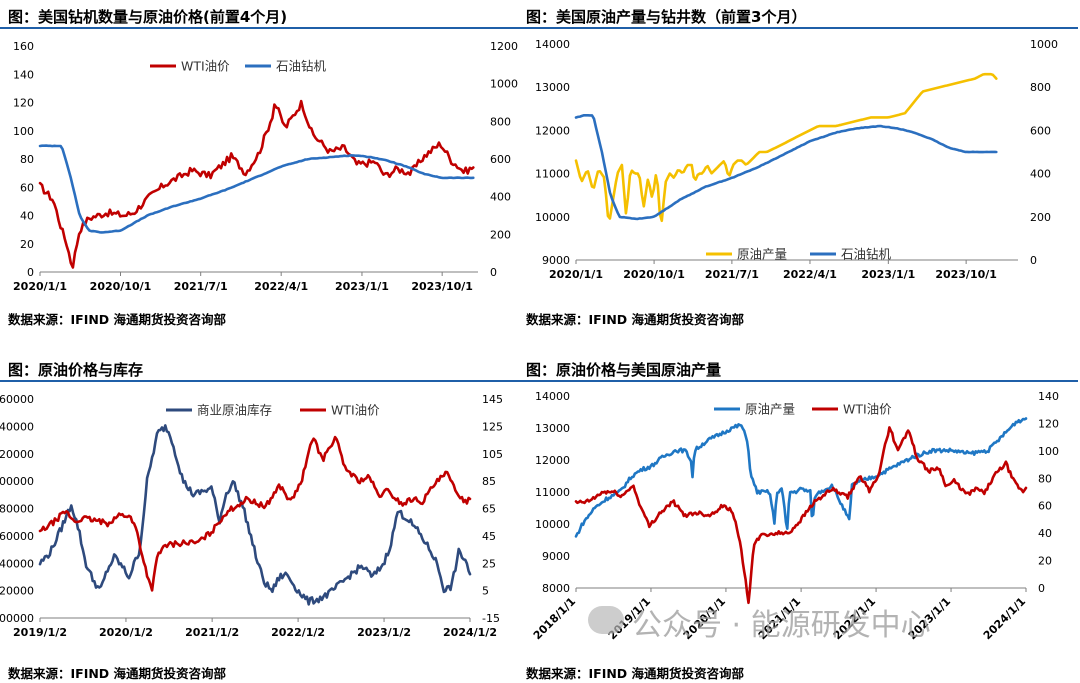 The height and width of the screenshot is (683, 1080). I want to click on y-right-tick-label: 125, so click(492, 426).